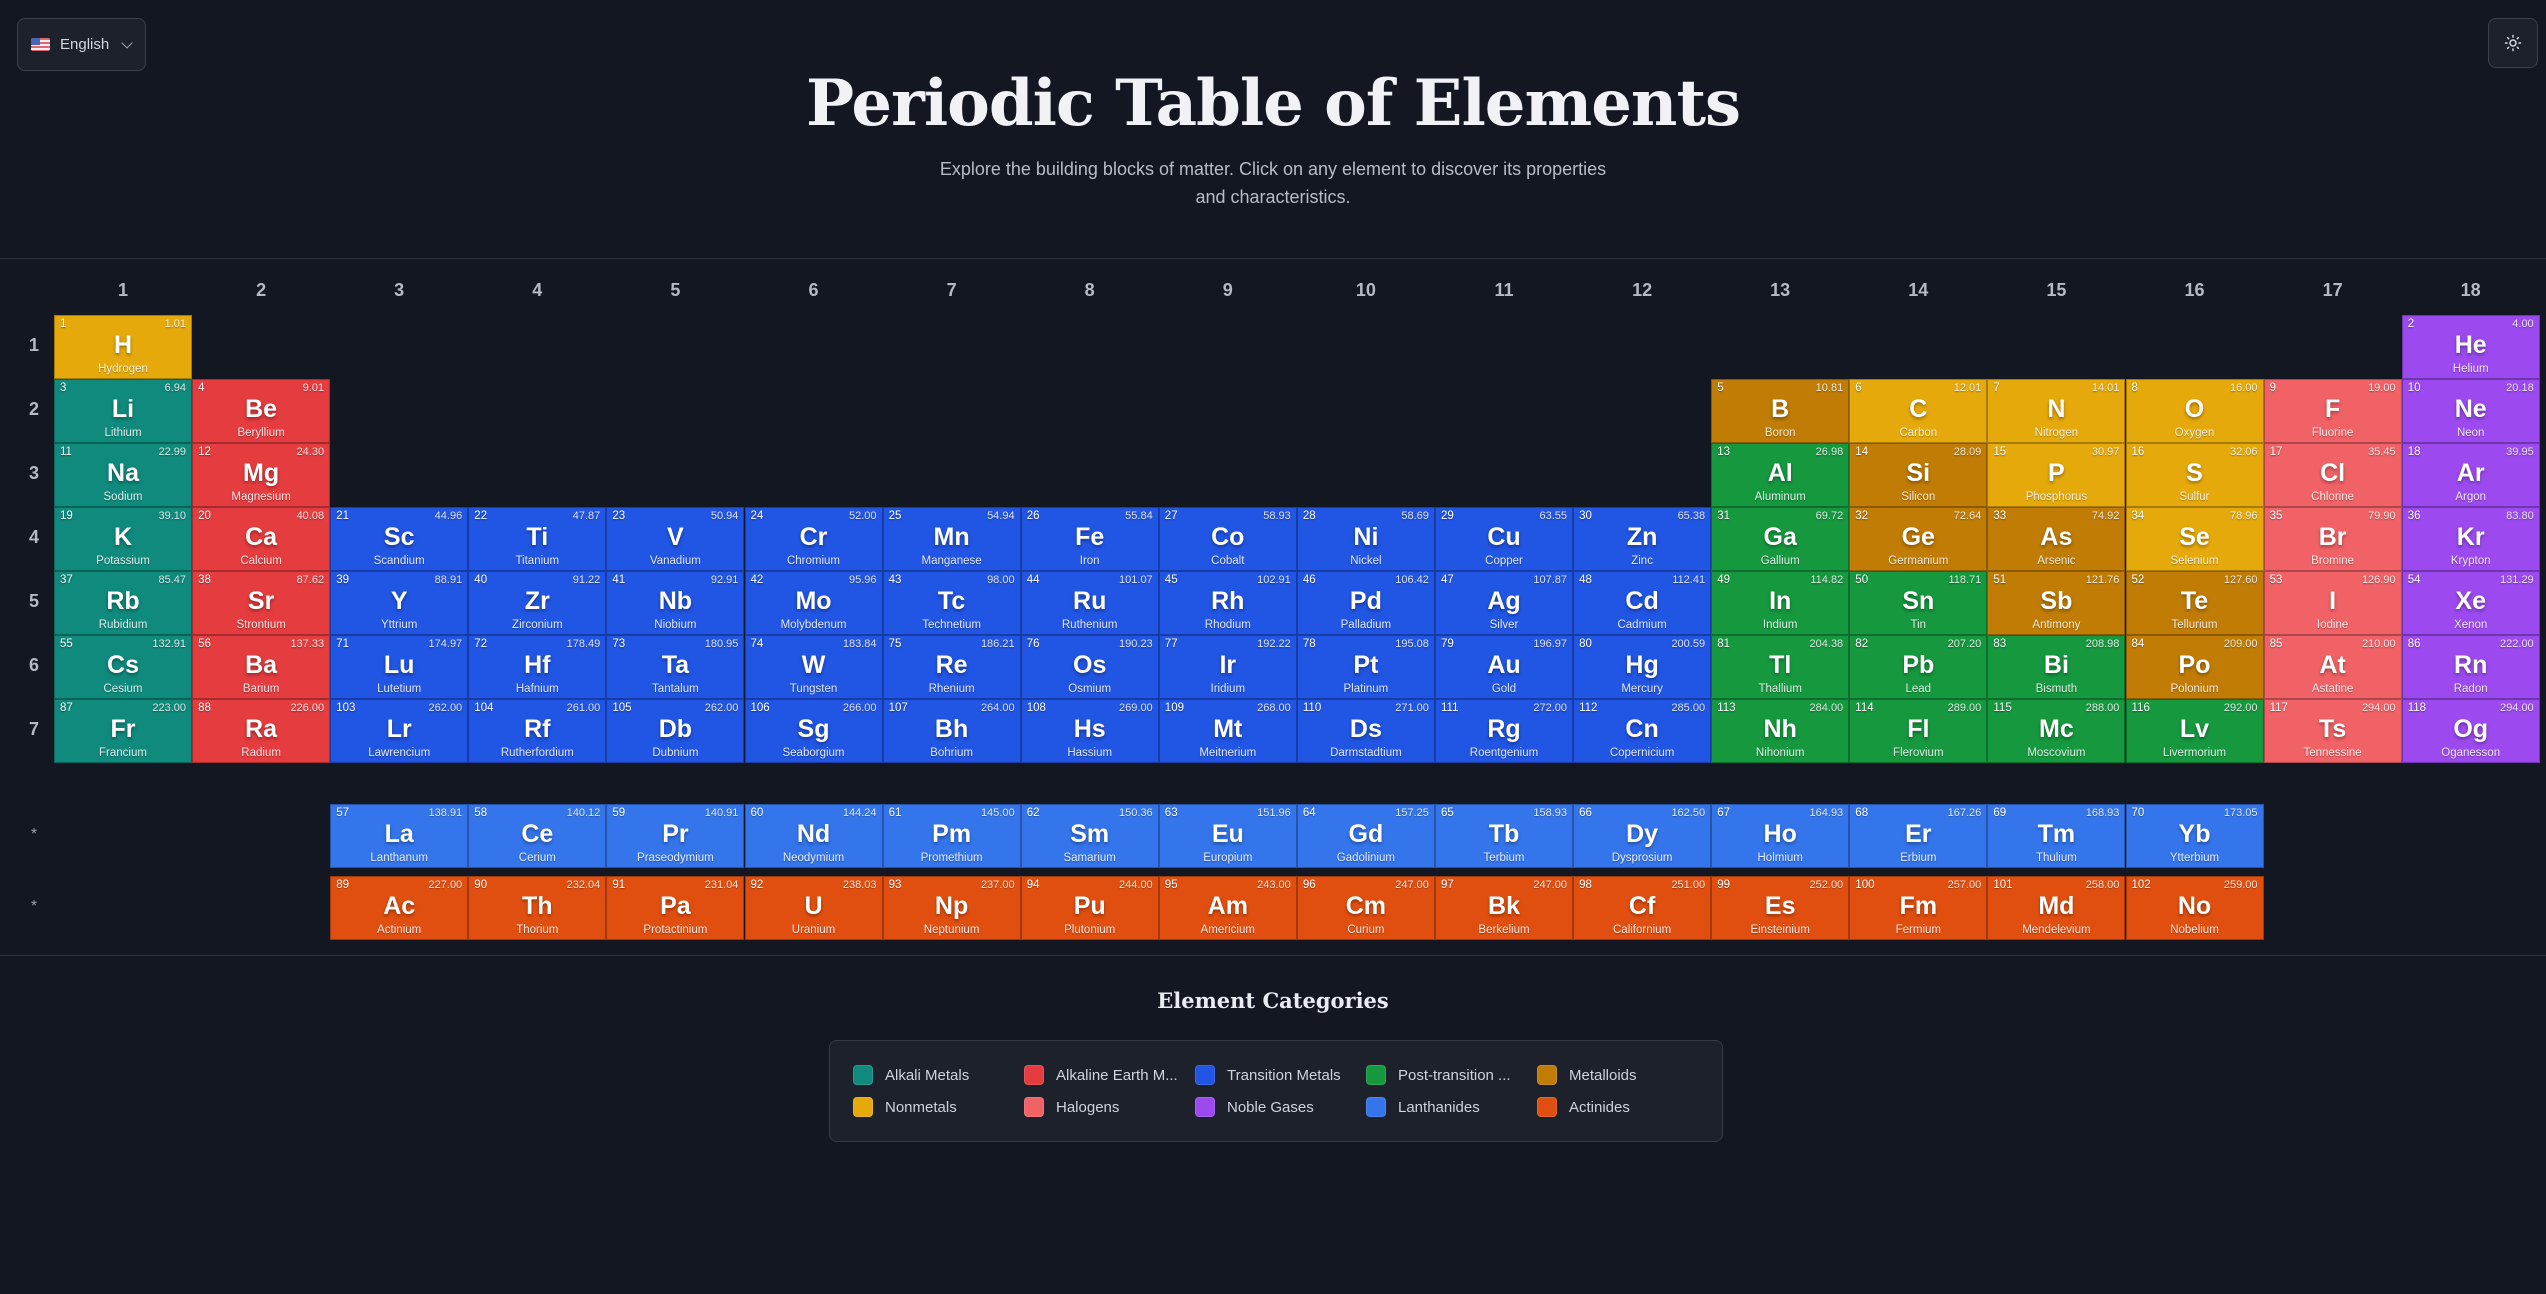  What do you see at coordinates (399, 603) in the screenshot?
I see `element-cell-yttrium: 39 88.91 Y Yttrium` at bounding box center [399, 603].